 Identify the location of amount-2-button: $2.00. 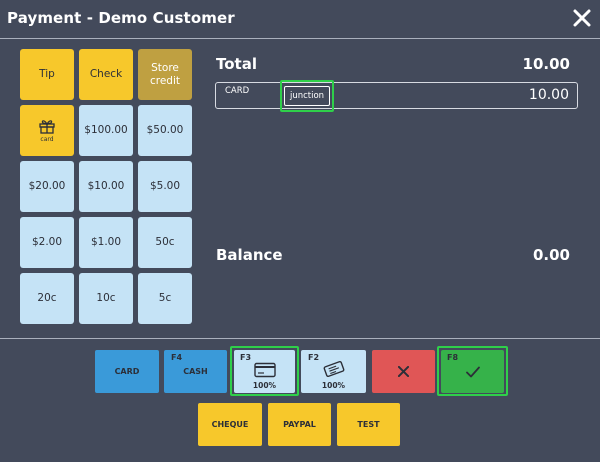
(47, 242).